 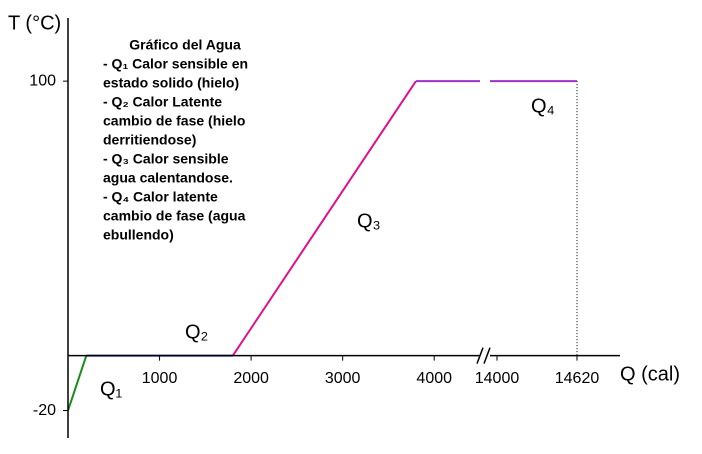 I want to click on x-tick-label: 14000, so click(x=497, y=378).